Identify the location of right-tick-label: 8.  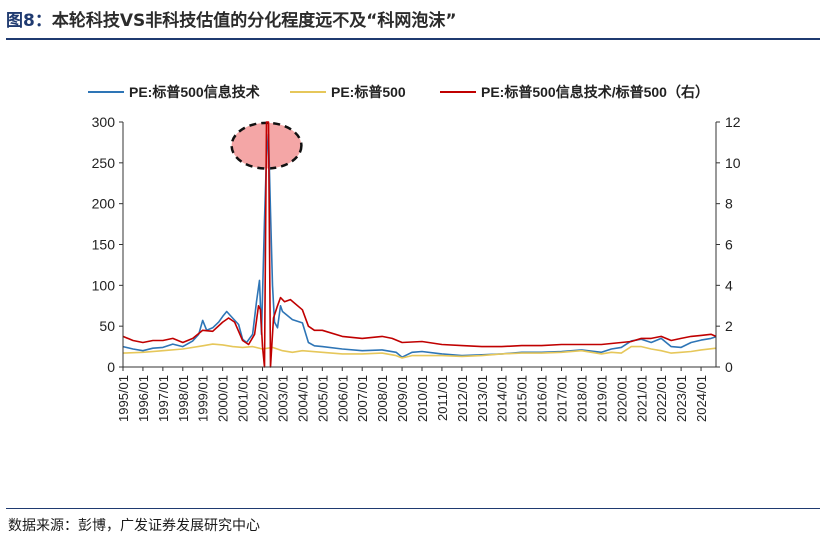
(729, 204).